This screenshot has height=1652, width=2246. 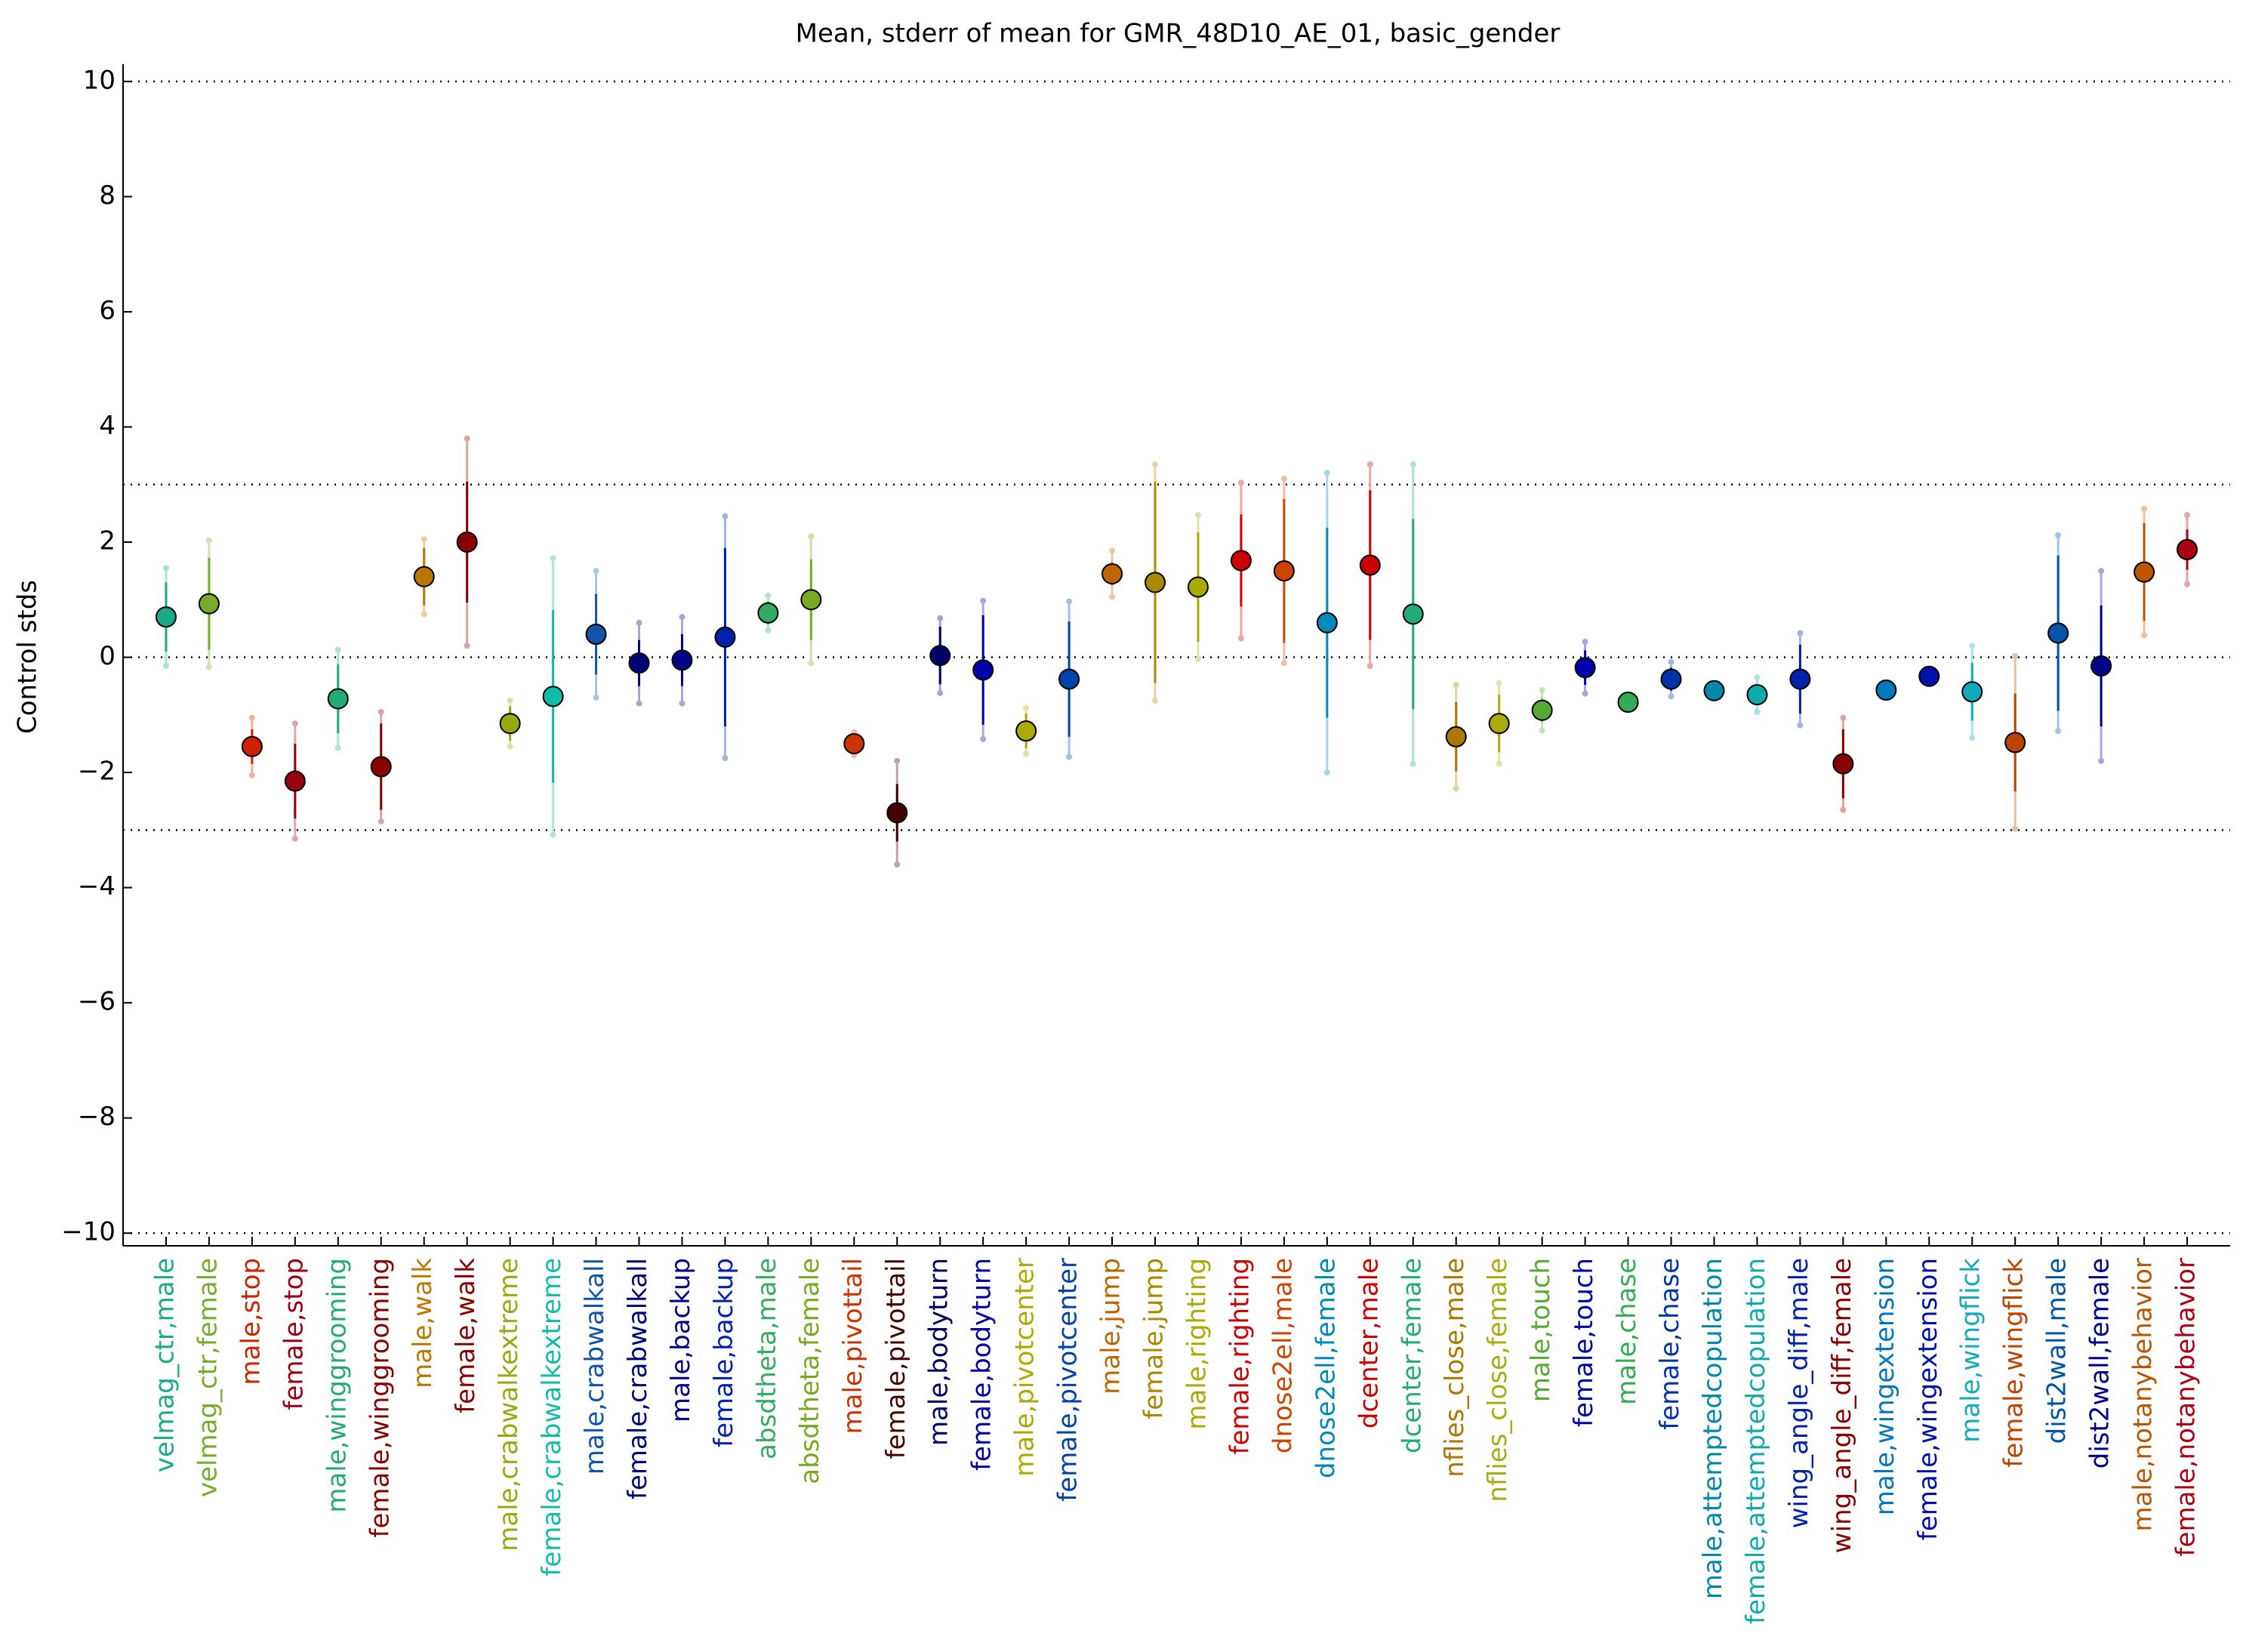 What do you see at coordinates (97, 772) in the screenshot?
I see `y-tick-label: −2` at bounding box center [97, 772].